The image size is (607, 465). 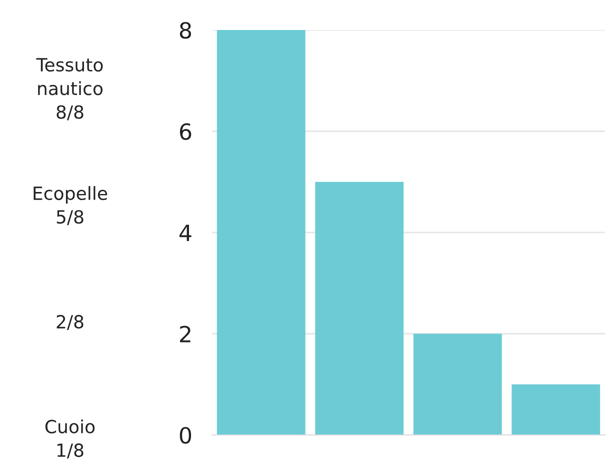 I want to click on y-tick-label: 0, so click(x=186, y=435).